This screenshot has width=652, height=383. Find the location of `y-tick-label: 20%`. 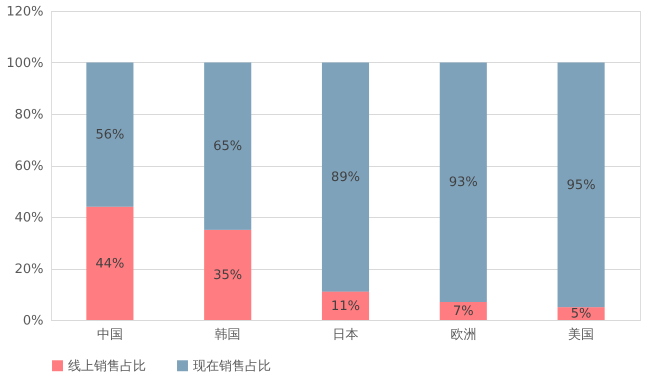

y-tick-label: 20% is located at coordinates (29, 269).